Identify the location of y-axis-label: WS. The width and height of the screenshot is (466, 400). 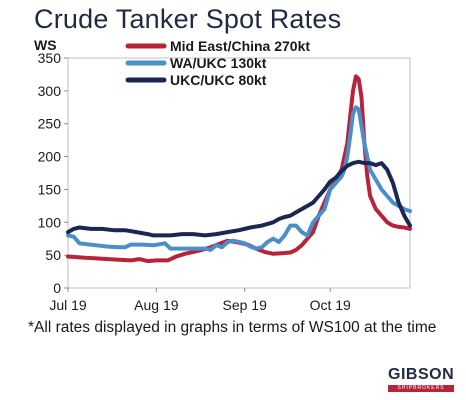
(45, 45).